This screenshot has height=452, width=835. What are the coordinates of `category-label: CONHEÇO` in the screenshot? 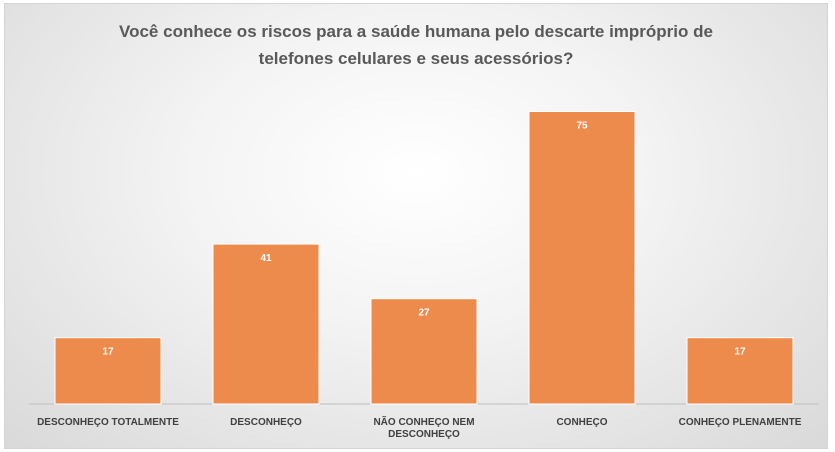 It's located at (581, 422).